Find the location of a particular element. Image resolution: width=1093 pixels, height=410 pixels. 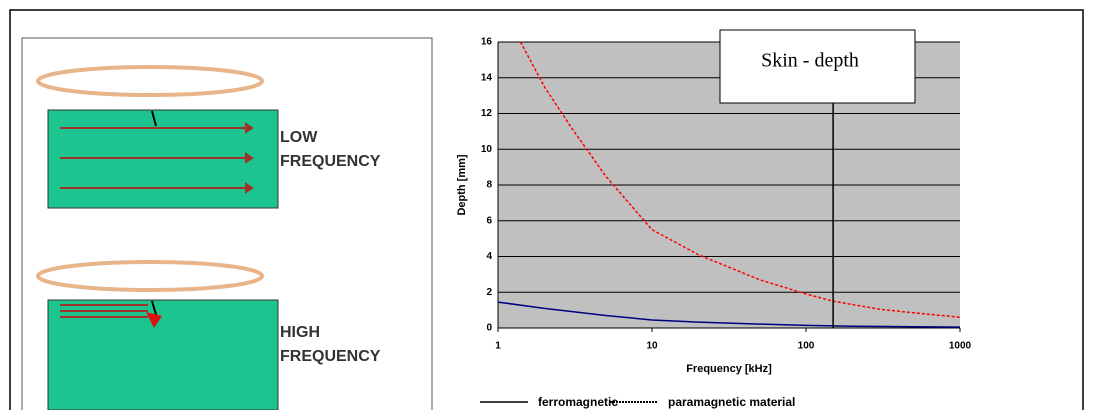

legend-label: ferromagnetic is located at coordinates (578, 402).